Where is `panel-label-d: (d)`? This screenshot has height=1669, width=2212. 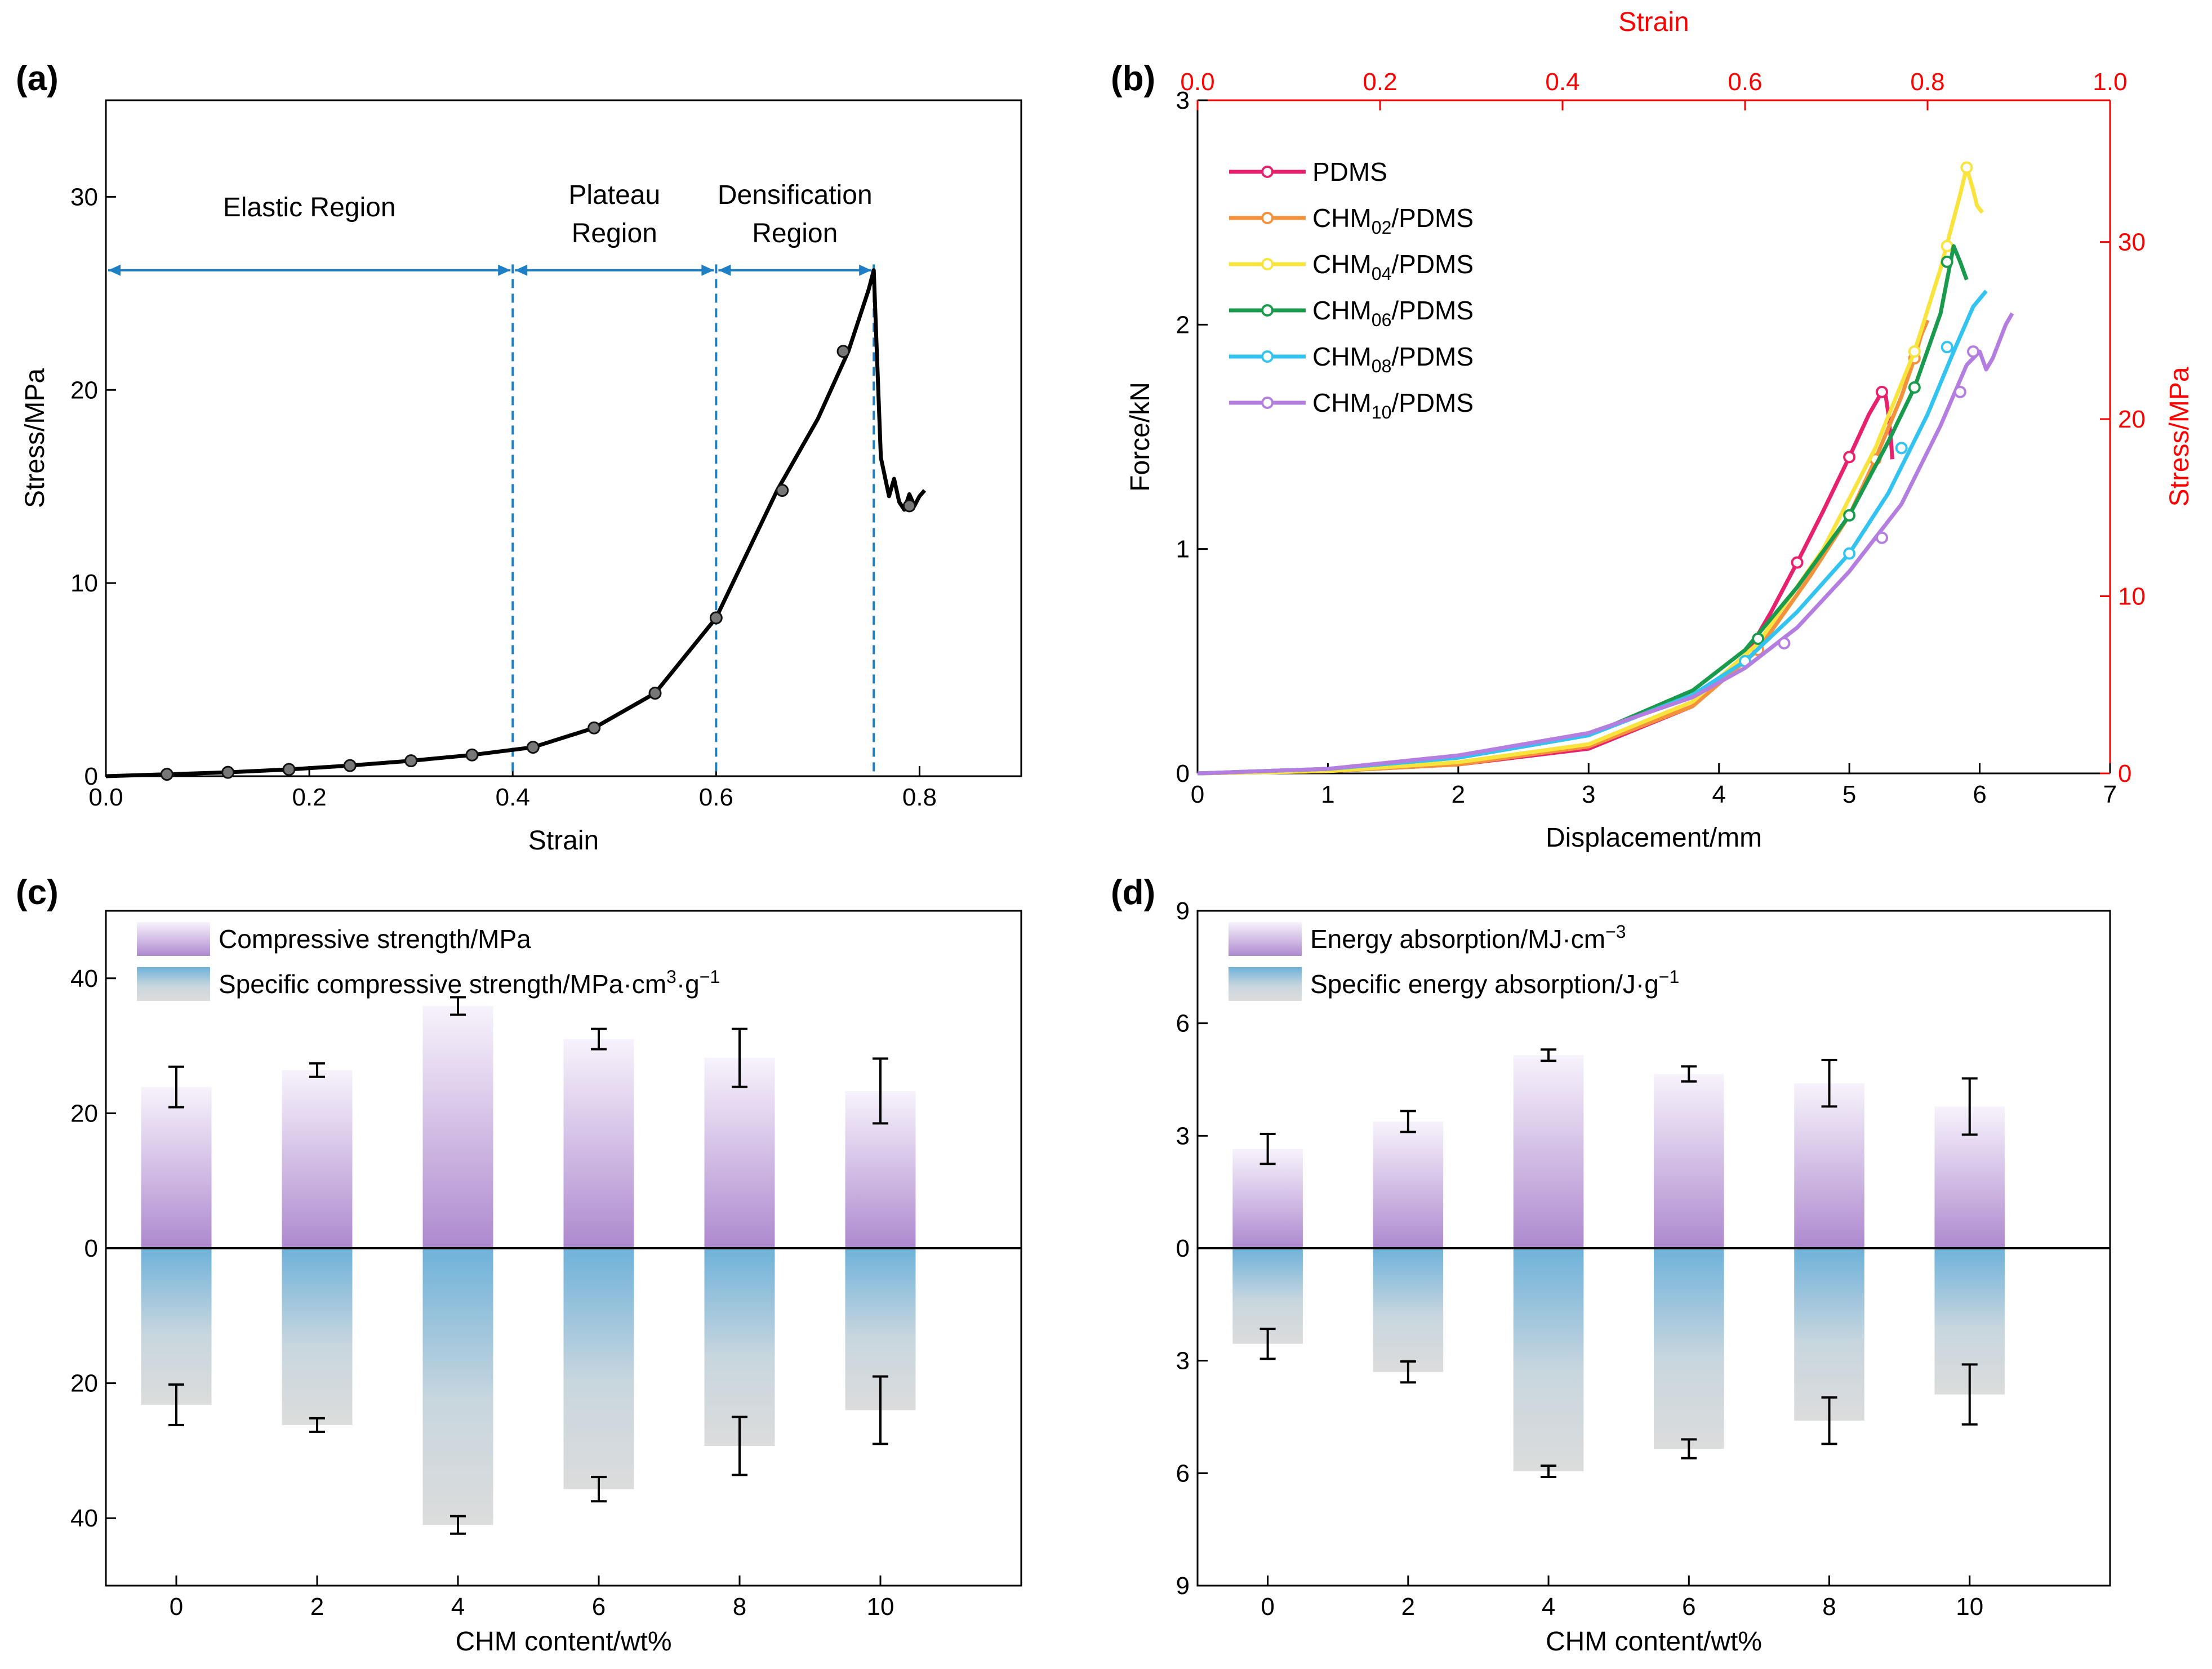
panel-label-d: (d) is located at coordinates (1133, 893).